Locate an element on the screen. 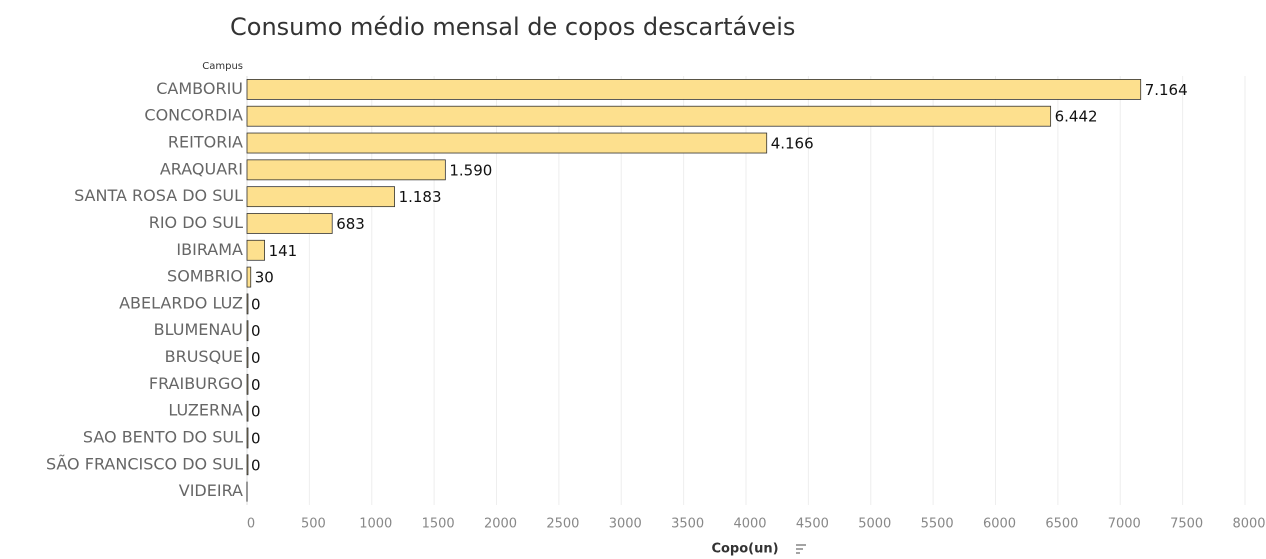  value-label: 683 is located at coordinates (350, 224).